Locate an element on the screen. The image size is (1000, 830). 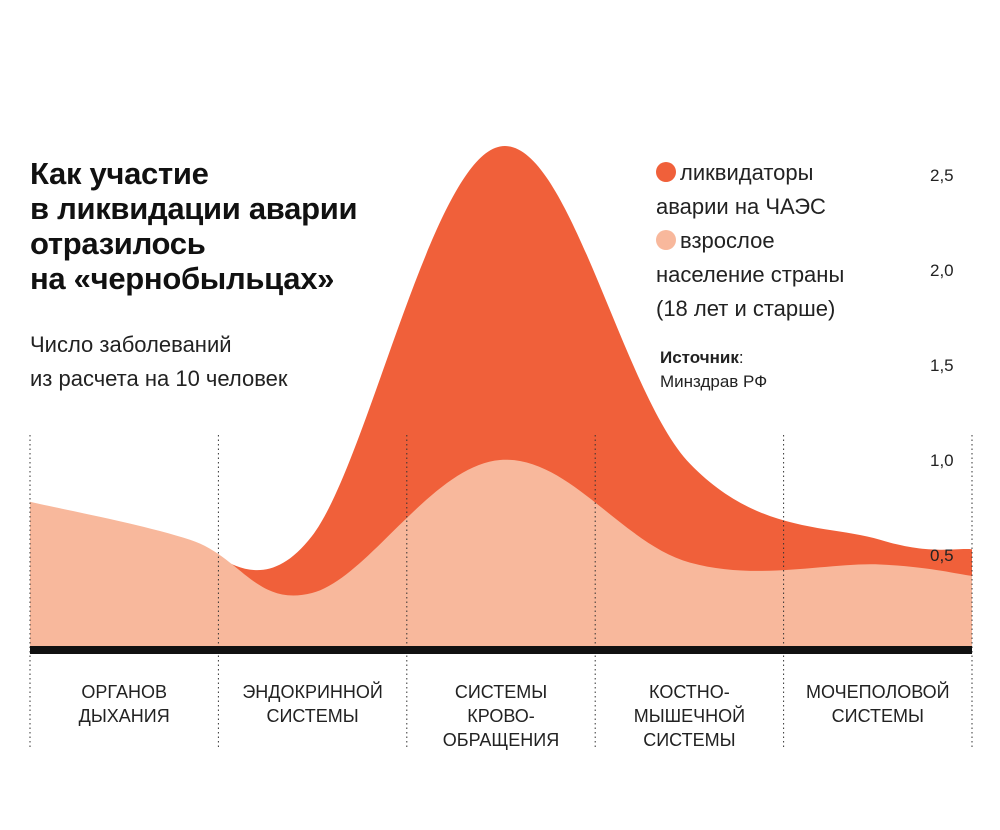
y-tick-label: 0,5 is located at coordinates (942, 555).